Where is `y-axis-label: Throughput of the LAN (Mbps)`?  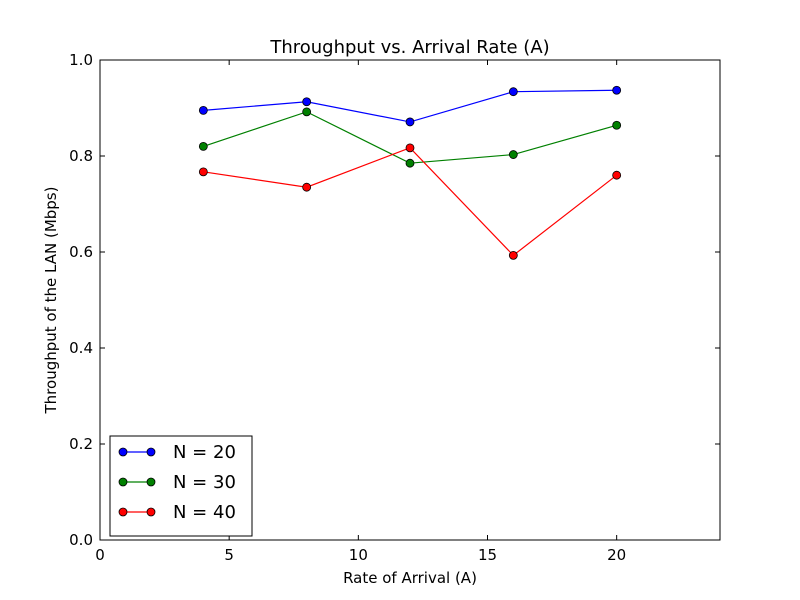 y-axis-label: Throughput of the LAN (Mbps) is located at coordinates (51, 301).